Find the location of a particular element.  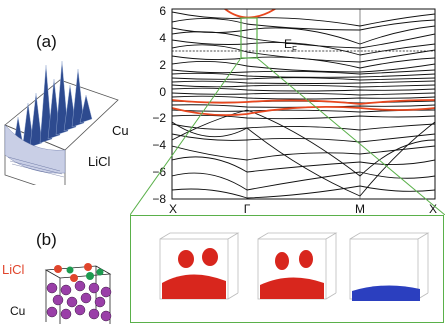

axis-cu-label: Cu is located at coordinates (120, 130).